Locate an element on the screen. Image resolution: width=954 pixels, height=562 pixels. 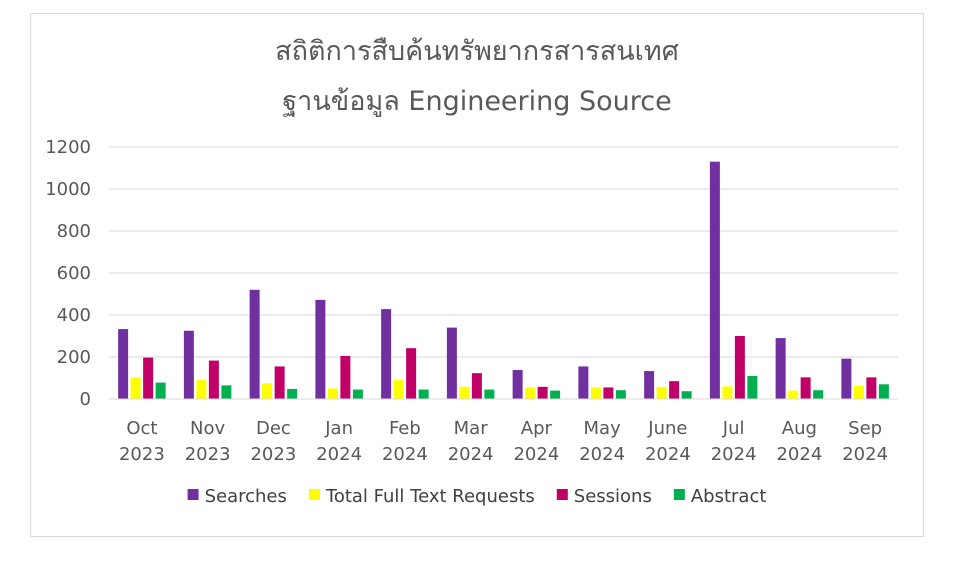
y-tick-label: 200 is located at coordinates (74, 357).